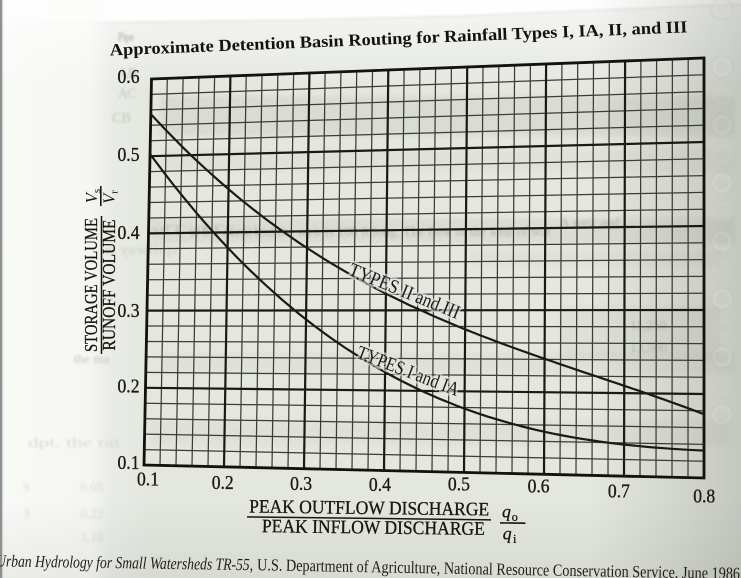 This screenshot has height=578, width=741. What do you see at coordinates (648, 325) in the screenshot?
I see `svg-text: 11,250` at bounding box center [648, 325].